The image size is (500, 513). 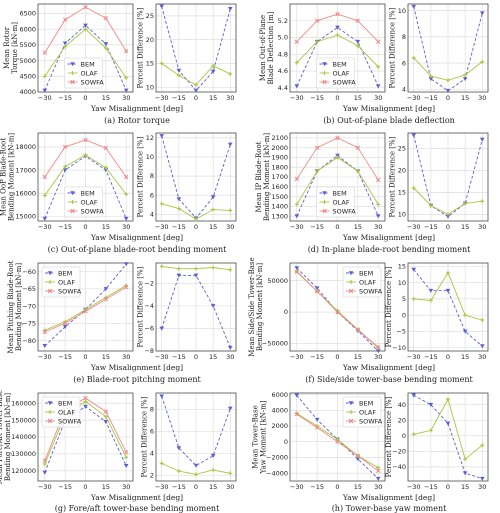 What do you see at coordinates (45, 98) in the screenshot?
I see `panel-a-mean-xtick-label: −30` at bounding box center [45, 98].